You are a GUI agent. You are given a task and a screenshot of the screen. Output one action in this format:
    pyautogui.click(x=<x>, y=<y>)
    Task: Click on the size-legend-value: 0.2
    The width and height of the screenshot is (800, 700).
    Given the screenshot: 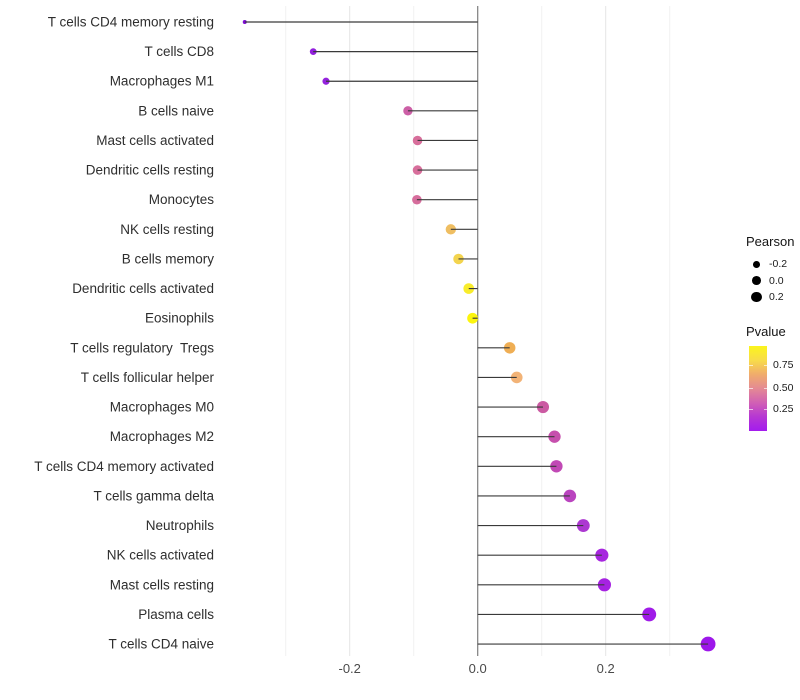 What is the action you would take?
    pyautogui.click(x=776, y=296)
    